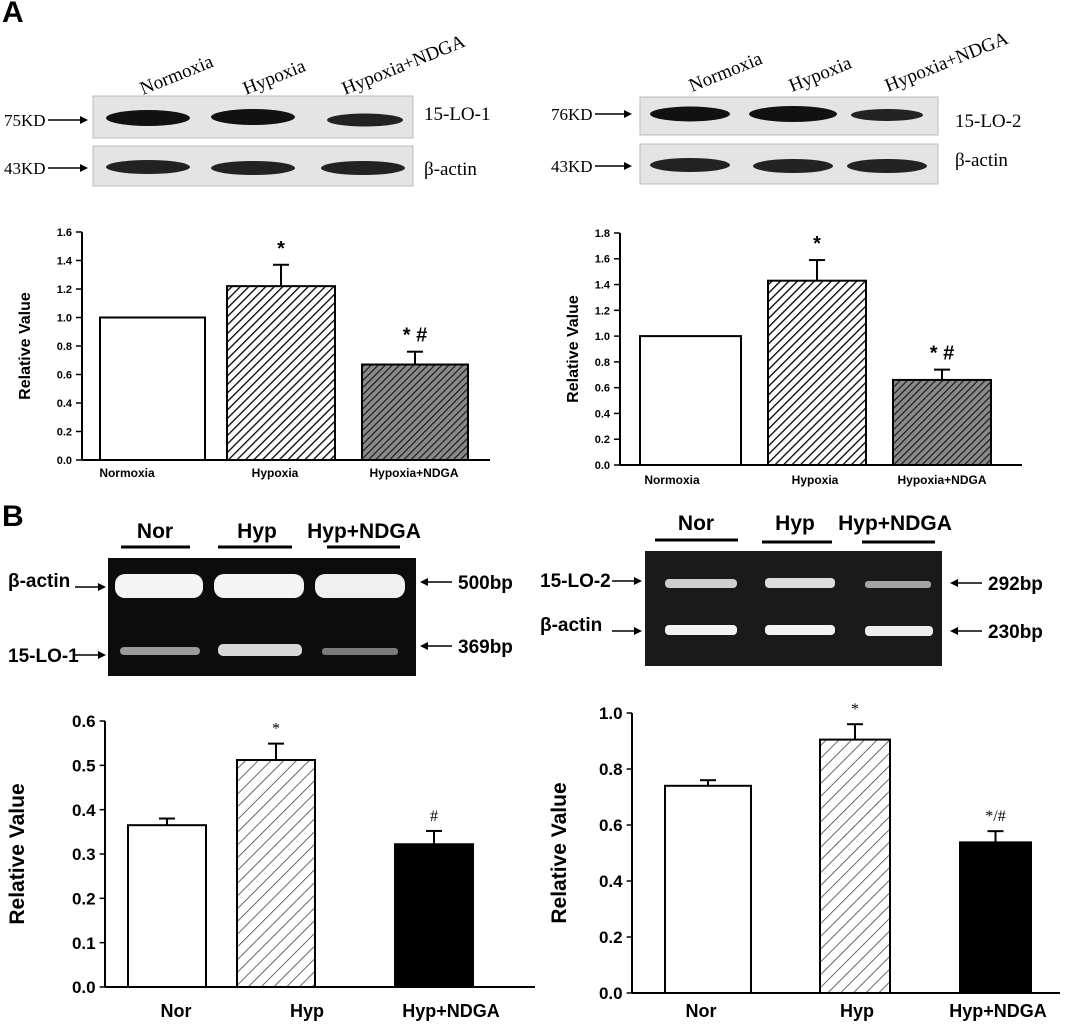 The height and width of the screenshot is (1030, 1067). I want to click on chart2-ytick-label-9: 1.8, so click(602, 234).